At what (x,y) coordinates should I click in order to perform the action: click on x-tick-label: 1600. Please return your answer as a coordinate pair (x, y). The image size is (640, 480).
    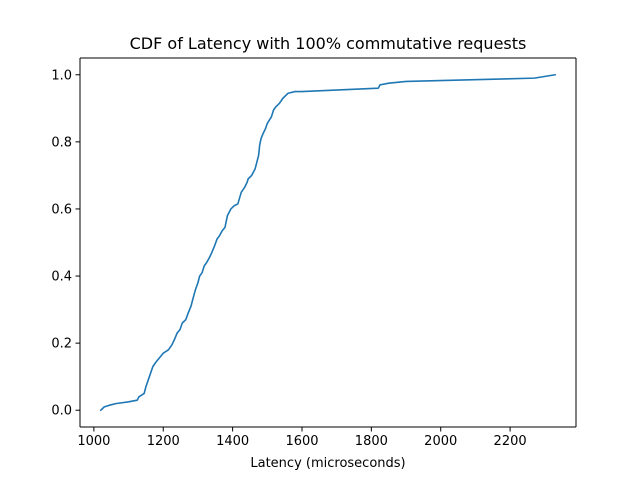
    Looking at the image, I should click on (301, 441).